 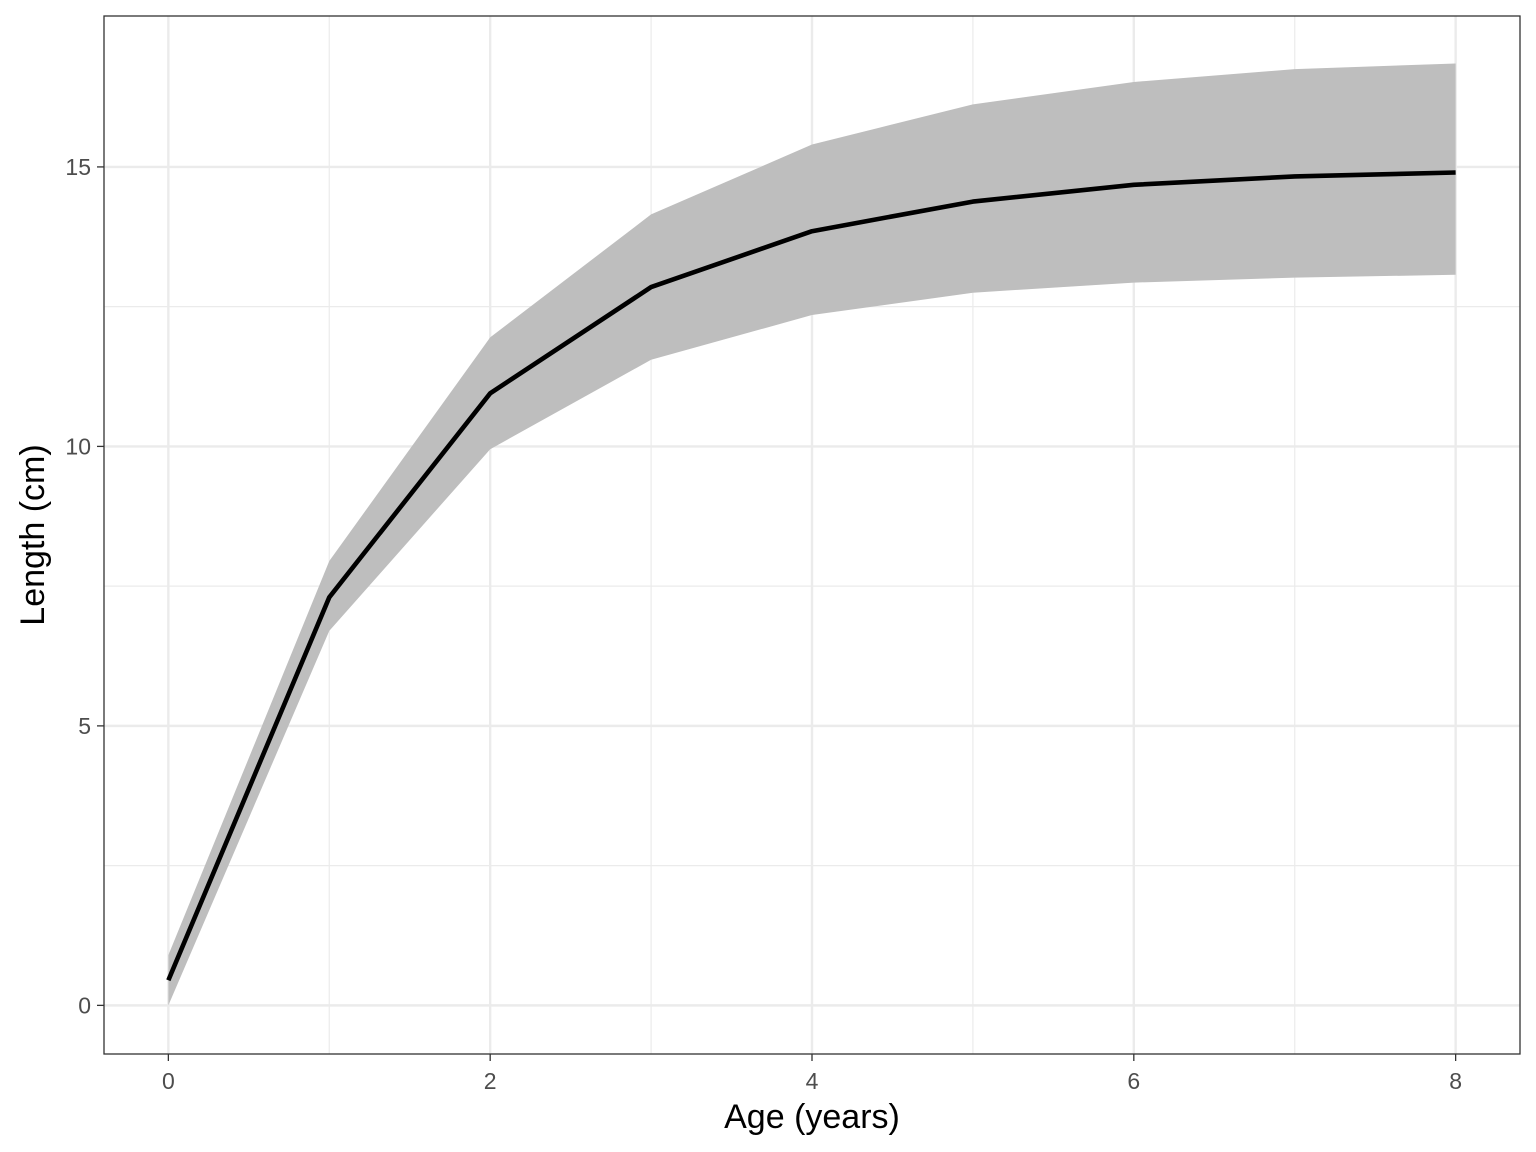 I want to click on x-tick-label: 6, so click(x=1133, y=1081).